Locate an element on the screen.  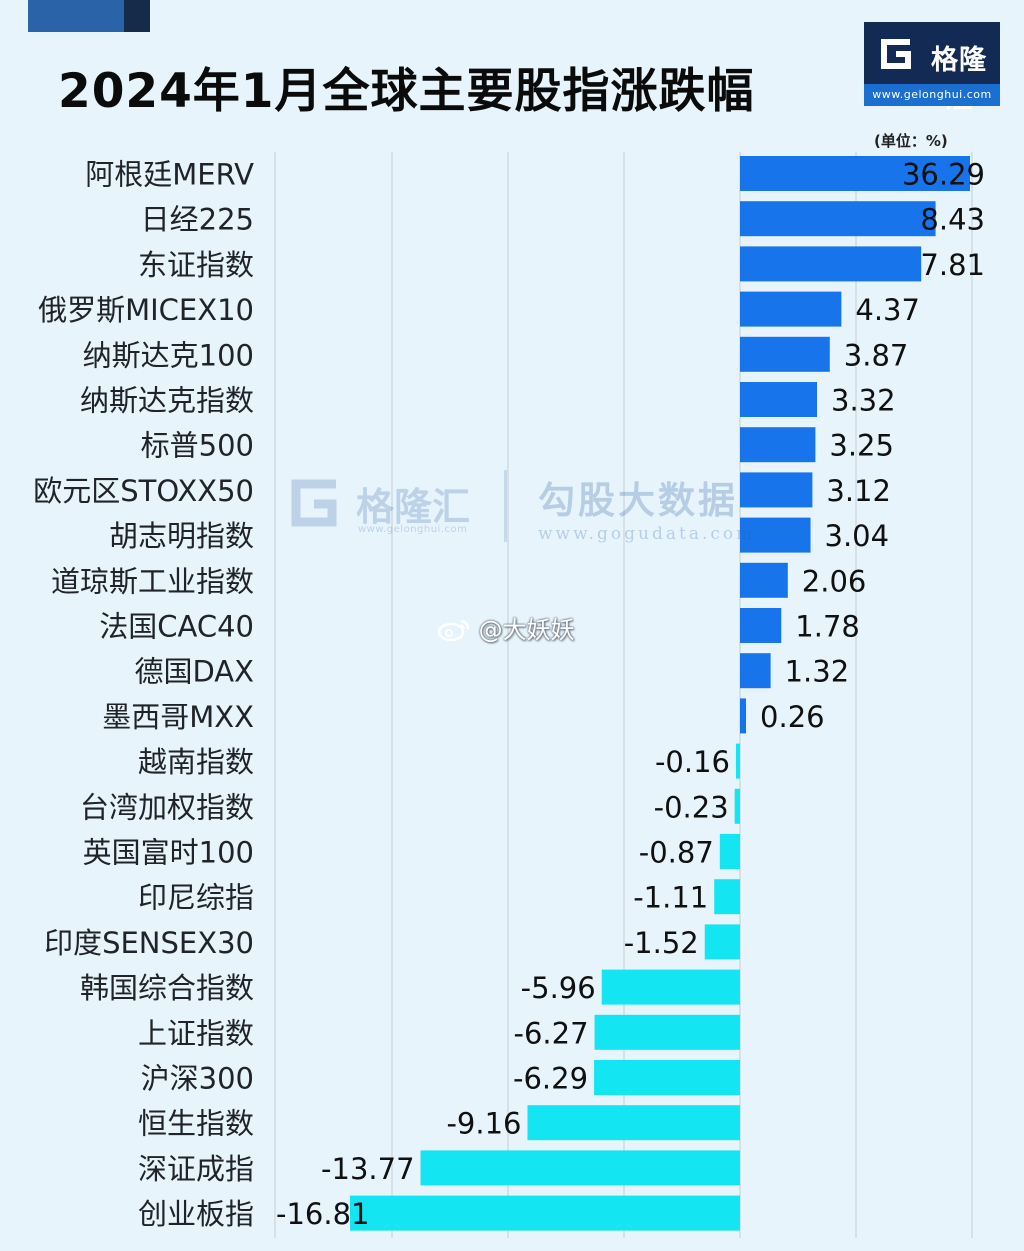
value-label: -0.16 is located at coordinates (692, 762).